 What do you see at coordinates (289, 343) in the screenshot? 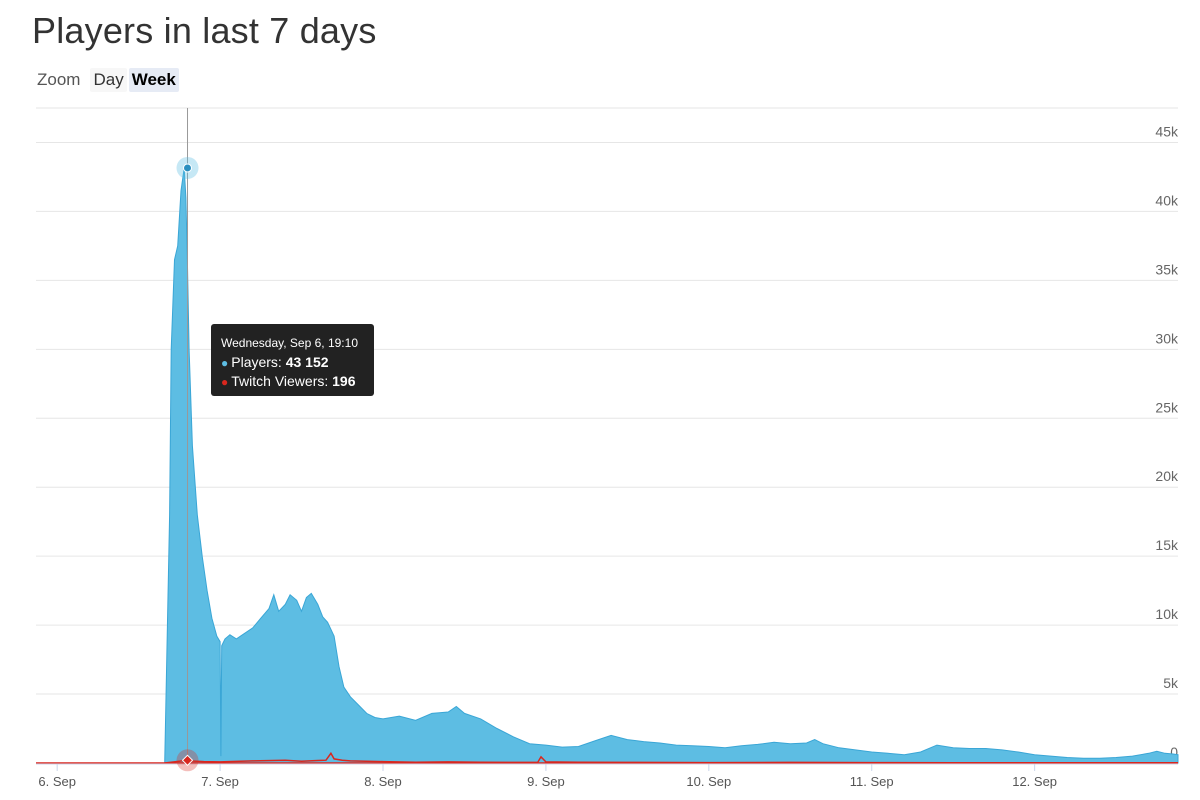
I see `tooltip-date: Wednesday, Sep 6, 19:10` at bounding box center [289, 343].